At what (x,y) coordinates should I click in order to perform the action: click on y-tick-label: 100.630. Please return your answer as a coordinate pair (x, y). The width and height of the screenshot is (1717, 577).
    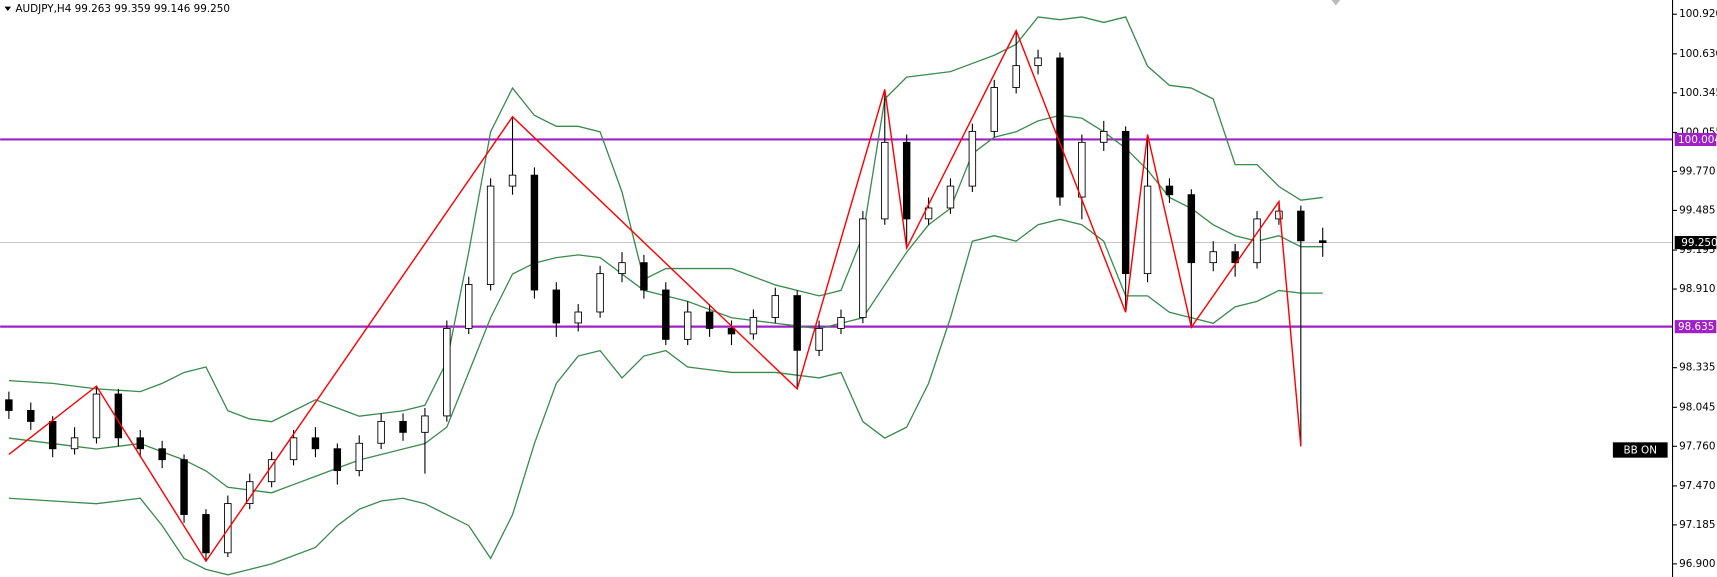
    Looking at the image, I should click on (1698, 54).